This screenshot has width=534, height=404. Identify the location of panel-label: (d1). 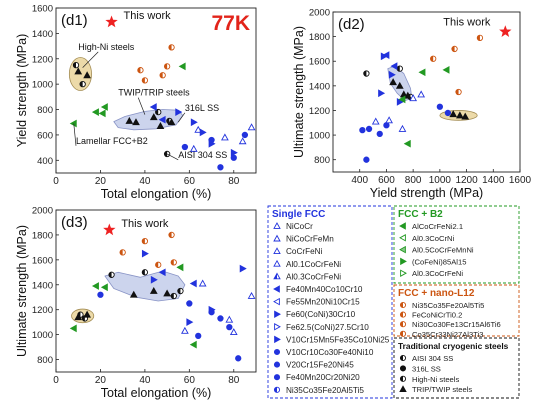
(74, 20).